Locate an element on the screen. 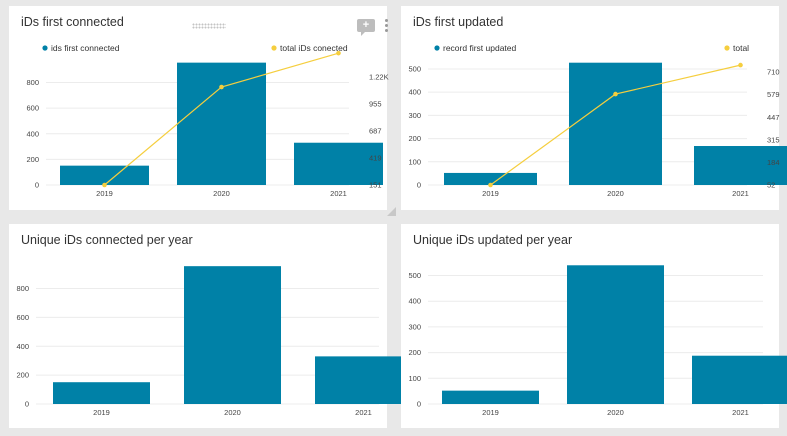 This screenshot has height=436, width=787. y2-tick-label: 710 is located at coordinates (773, 72).